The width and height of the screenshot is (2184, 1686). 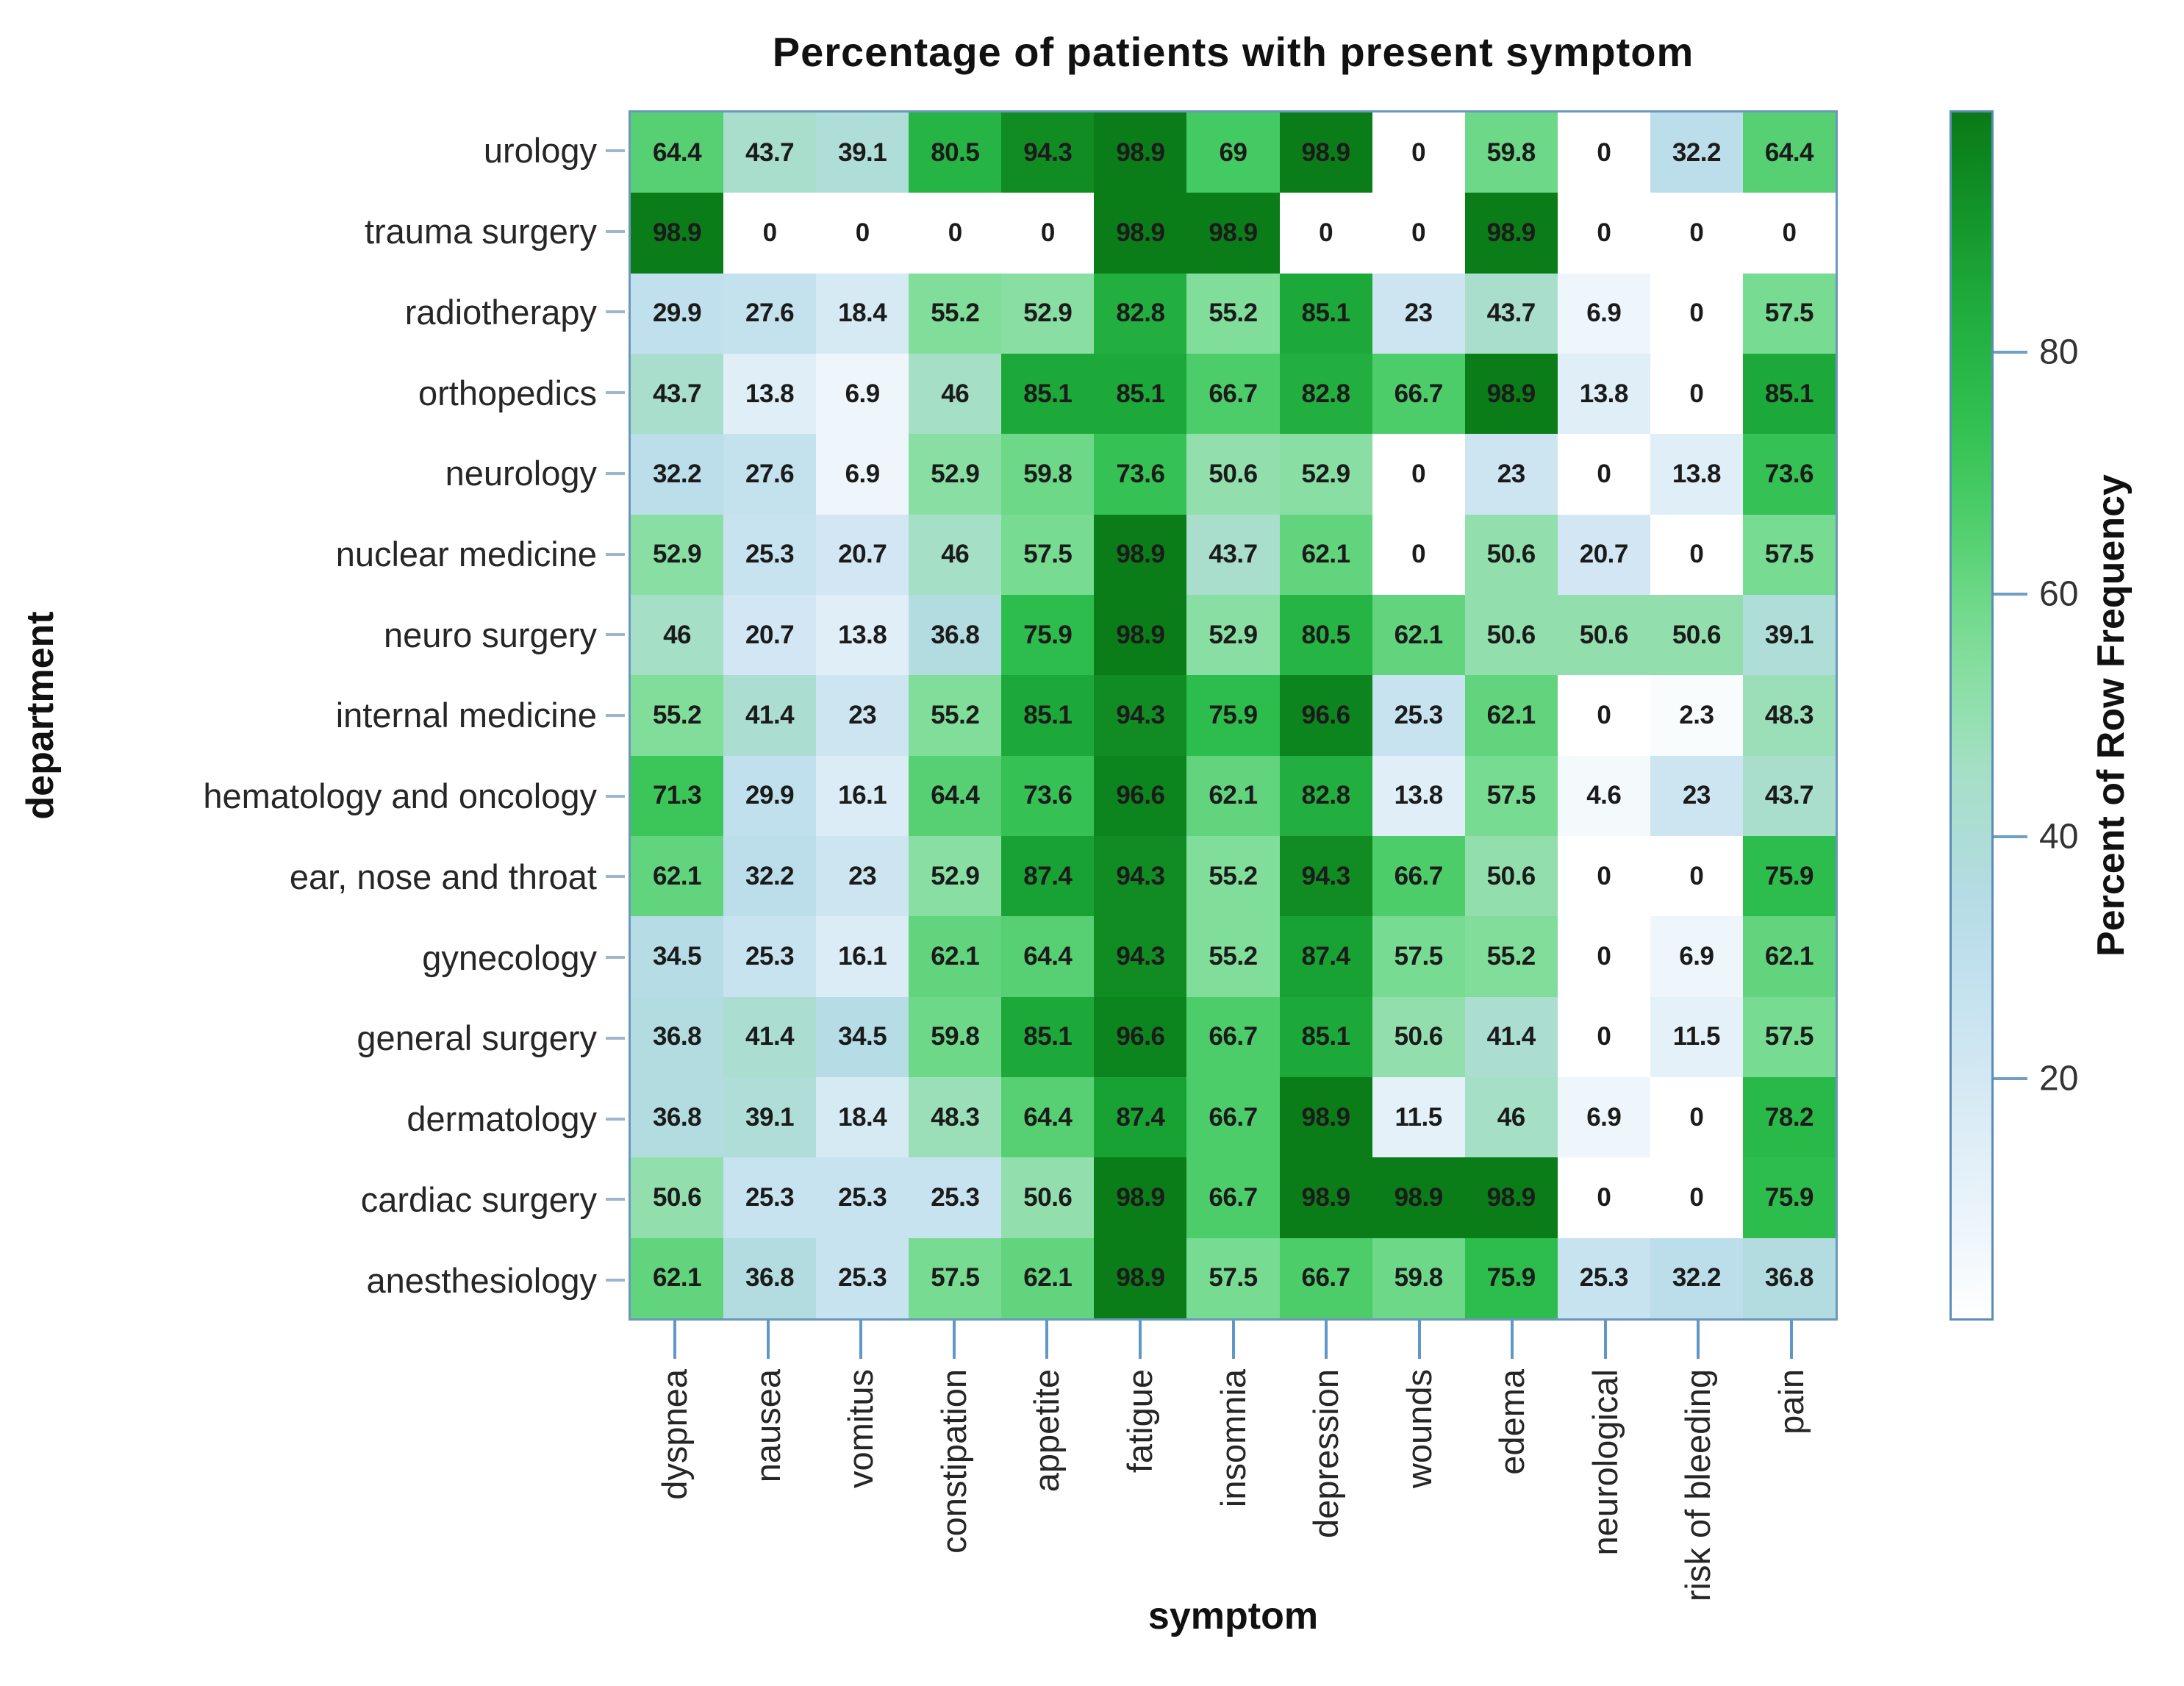 What do you see at coordinates (862, 153) in the screenshot?
I see `heatmap-cell: 39.1` at bounding box center [862, 153].